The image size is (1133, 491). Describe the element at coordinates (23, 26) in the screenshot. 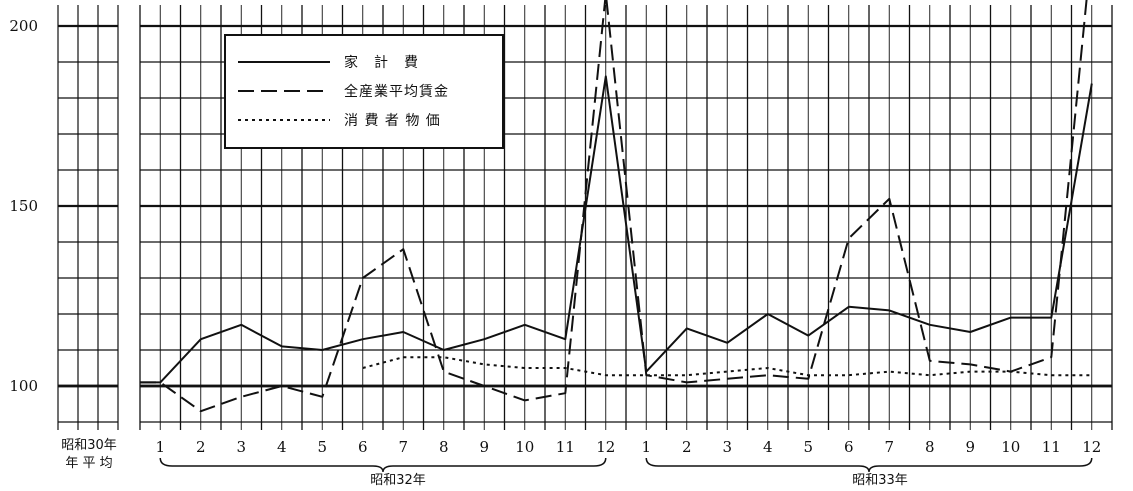

I see `y-tick-label: 200` at that location.